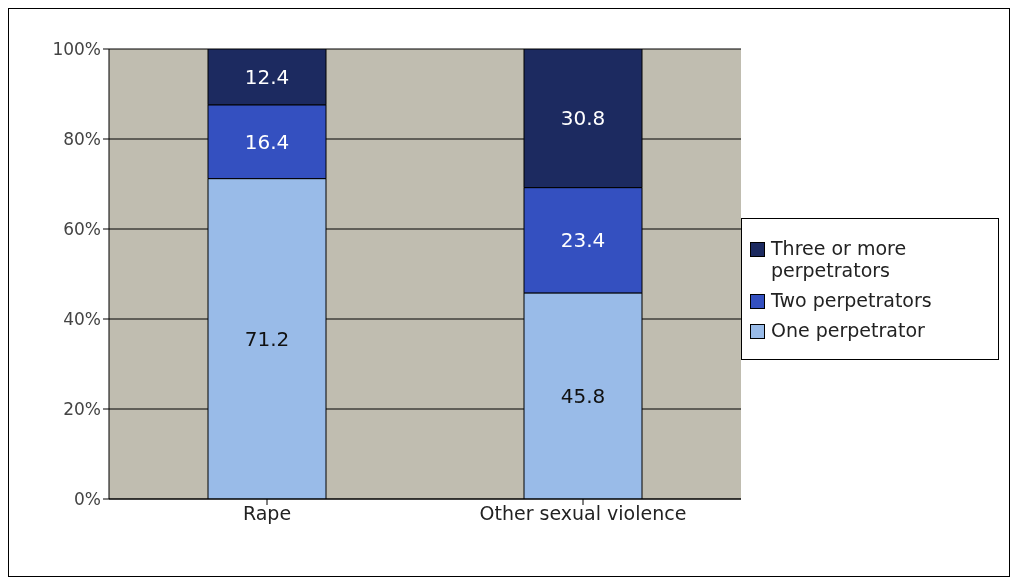  I want to click on y-tick-label: 80%, so click(82, 139).